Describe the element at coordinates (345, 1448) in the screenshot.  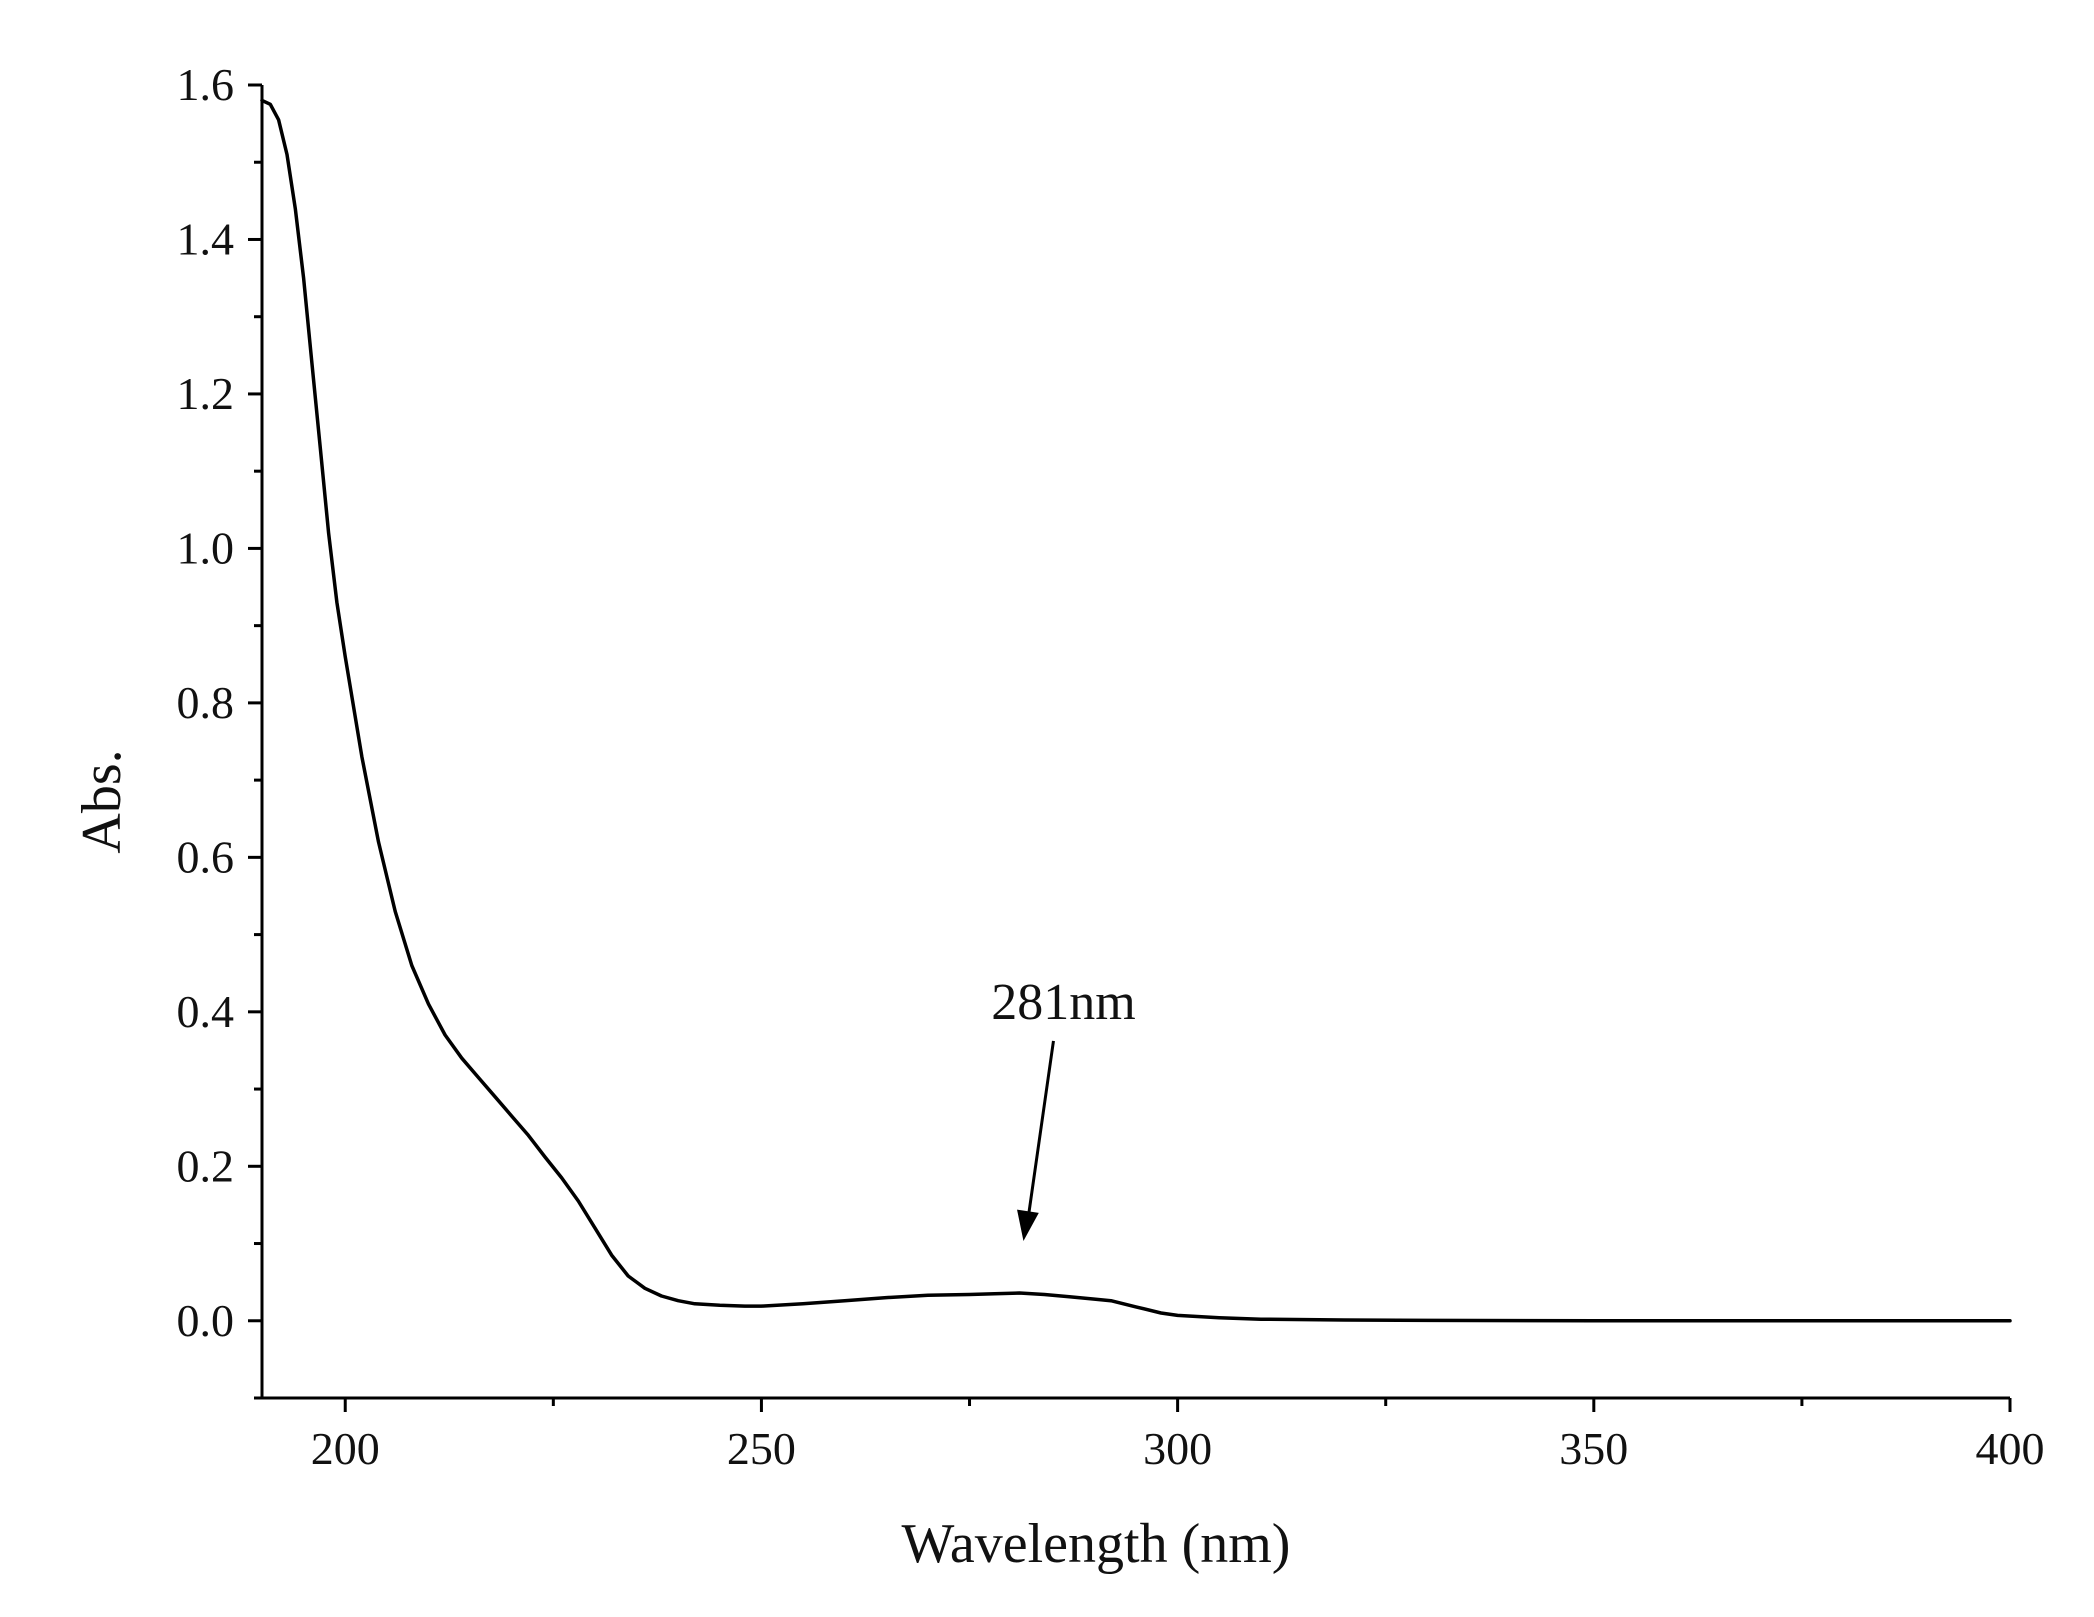
I see `x-tick-label: 200` at that location.